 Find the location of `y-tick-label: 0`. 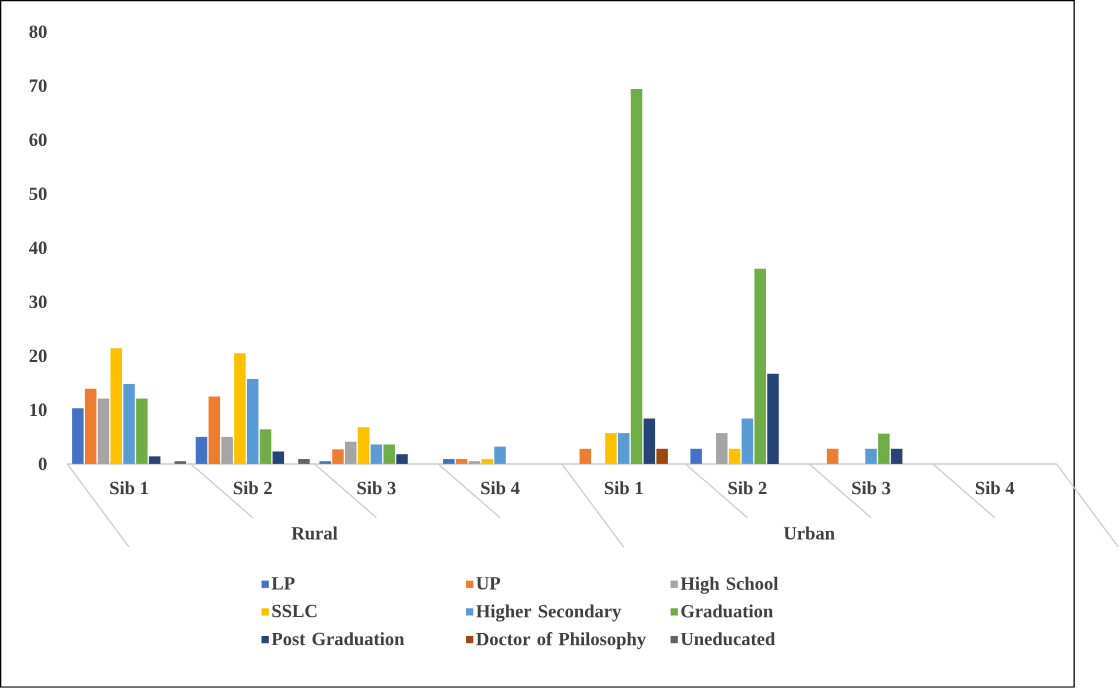

y-tick-label: 0 is located at coordinates (42, 464).